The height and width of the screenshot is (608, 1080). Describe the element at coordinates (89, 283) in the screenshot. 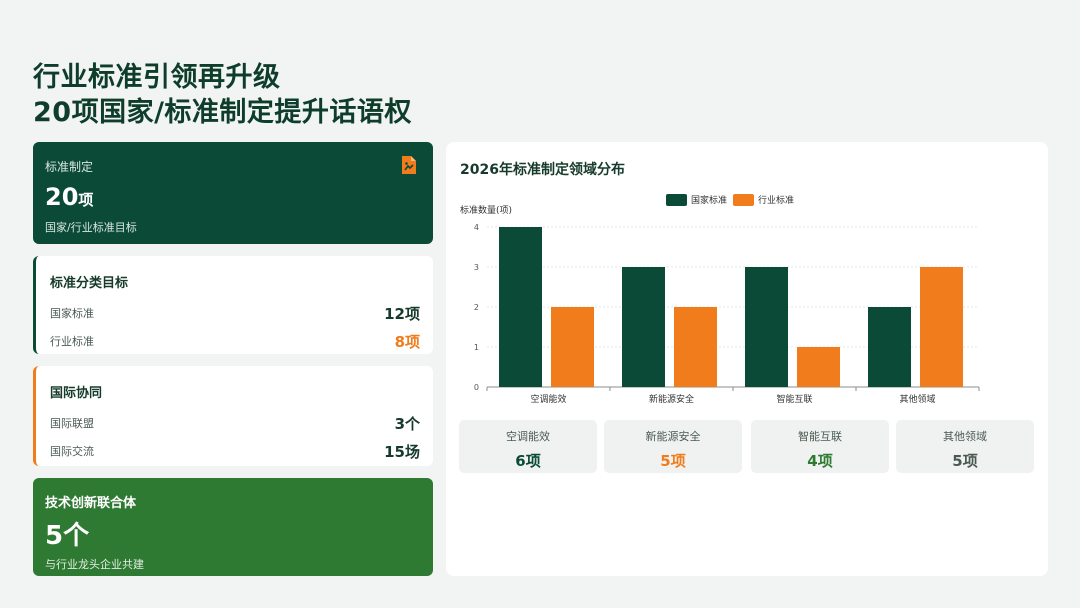

I see `category-goals-heading: 标准分类目标` at that location.